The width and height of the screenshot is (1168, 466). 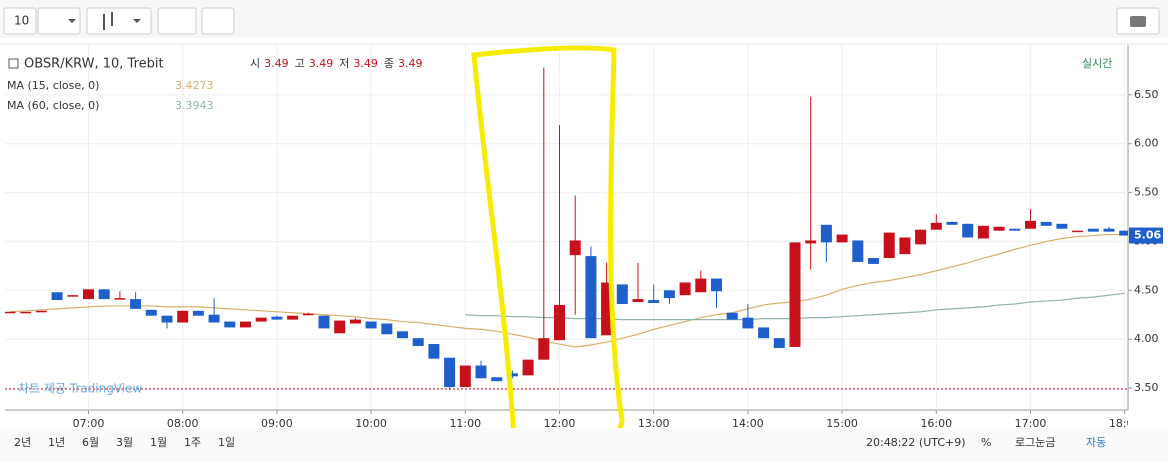 What do you see at coordinates (465, 423) in the screenshot?
I see `x-tick-label: 11:00` at bounding box center [465, 423].